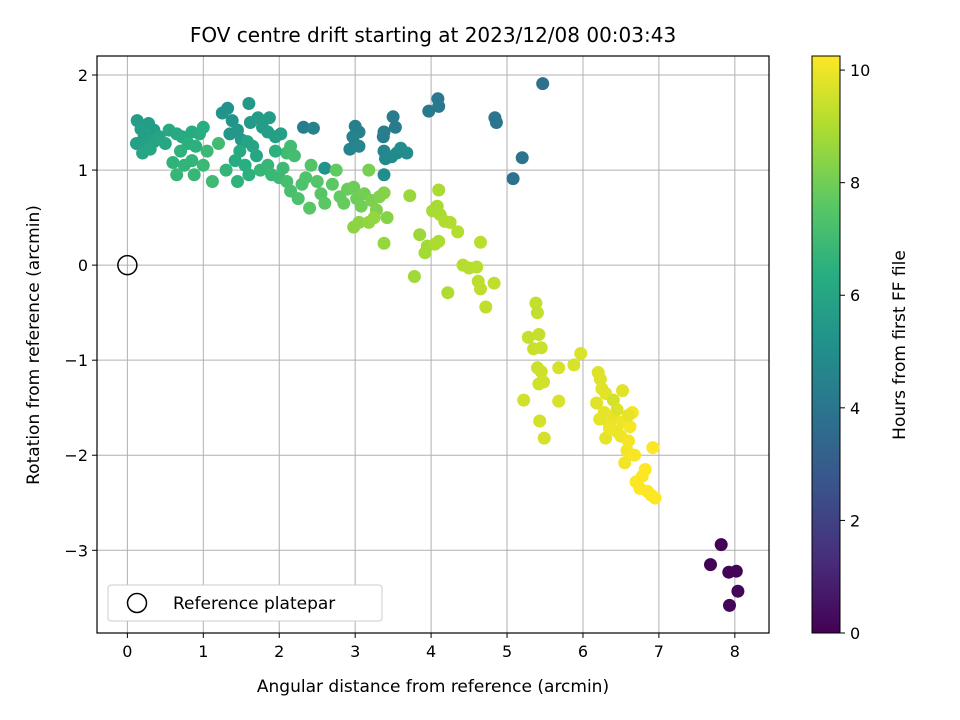 Image resolution: width=960 pixels, height=720 pixels. Describe the element at coordinates (76, 360) in the screenshot. I see `y-tick-label: −1` at that location.